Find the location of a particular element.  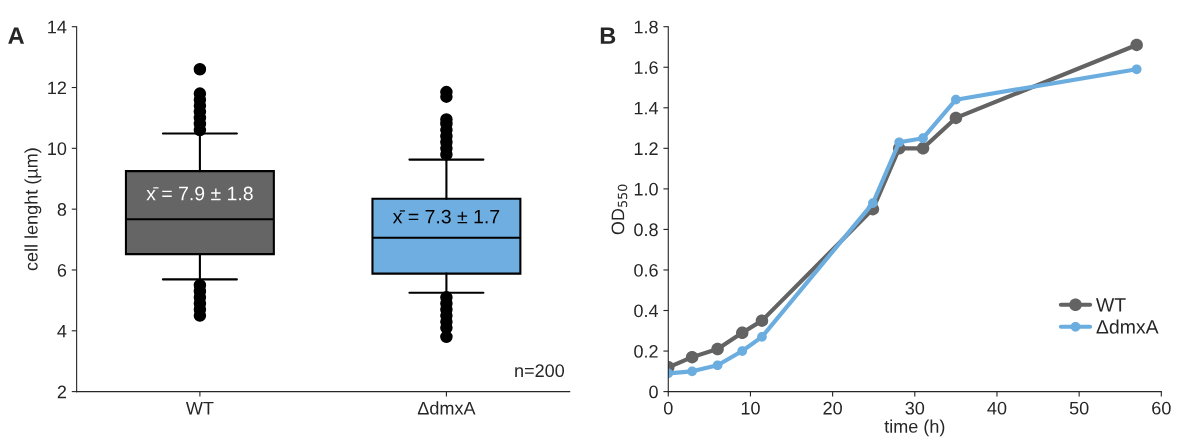

x-tick-label: WT is located at coordinates (199, 408).